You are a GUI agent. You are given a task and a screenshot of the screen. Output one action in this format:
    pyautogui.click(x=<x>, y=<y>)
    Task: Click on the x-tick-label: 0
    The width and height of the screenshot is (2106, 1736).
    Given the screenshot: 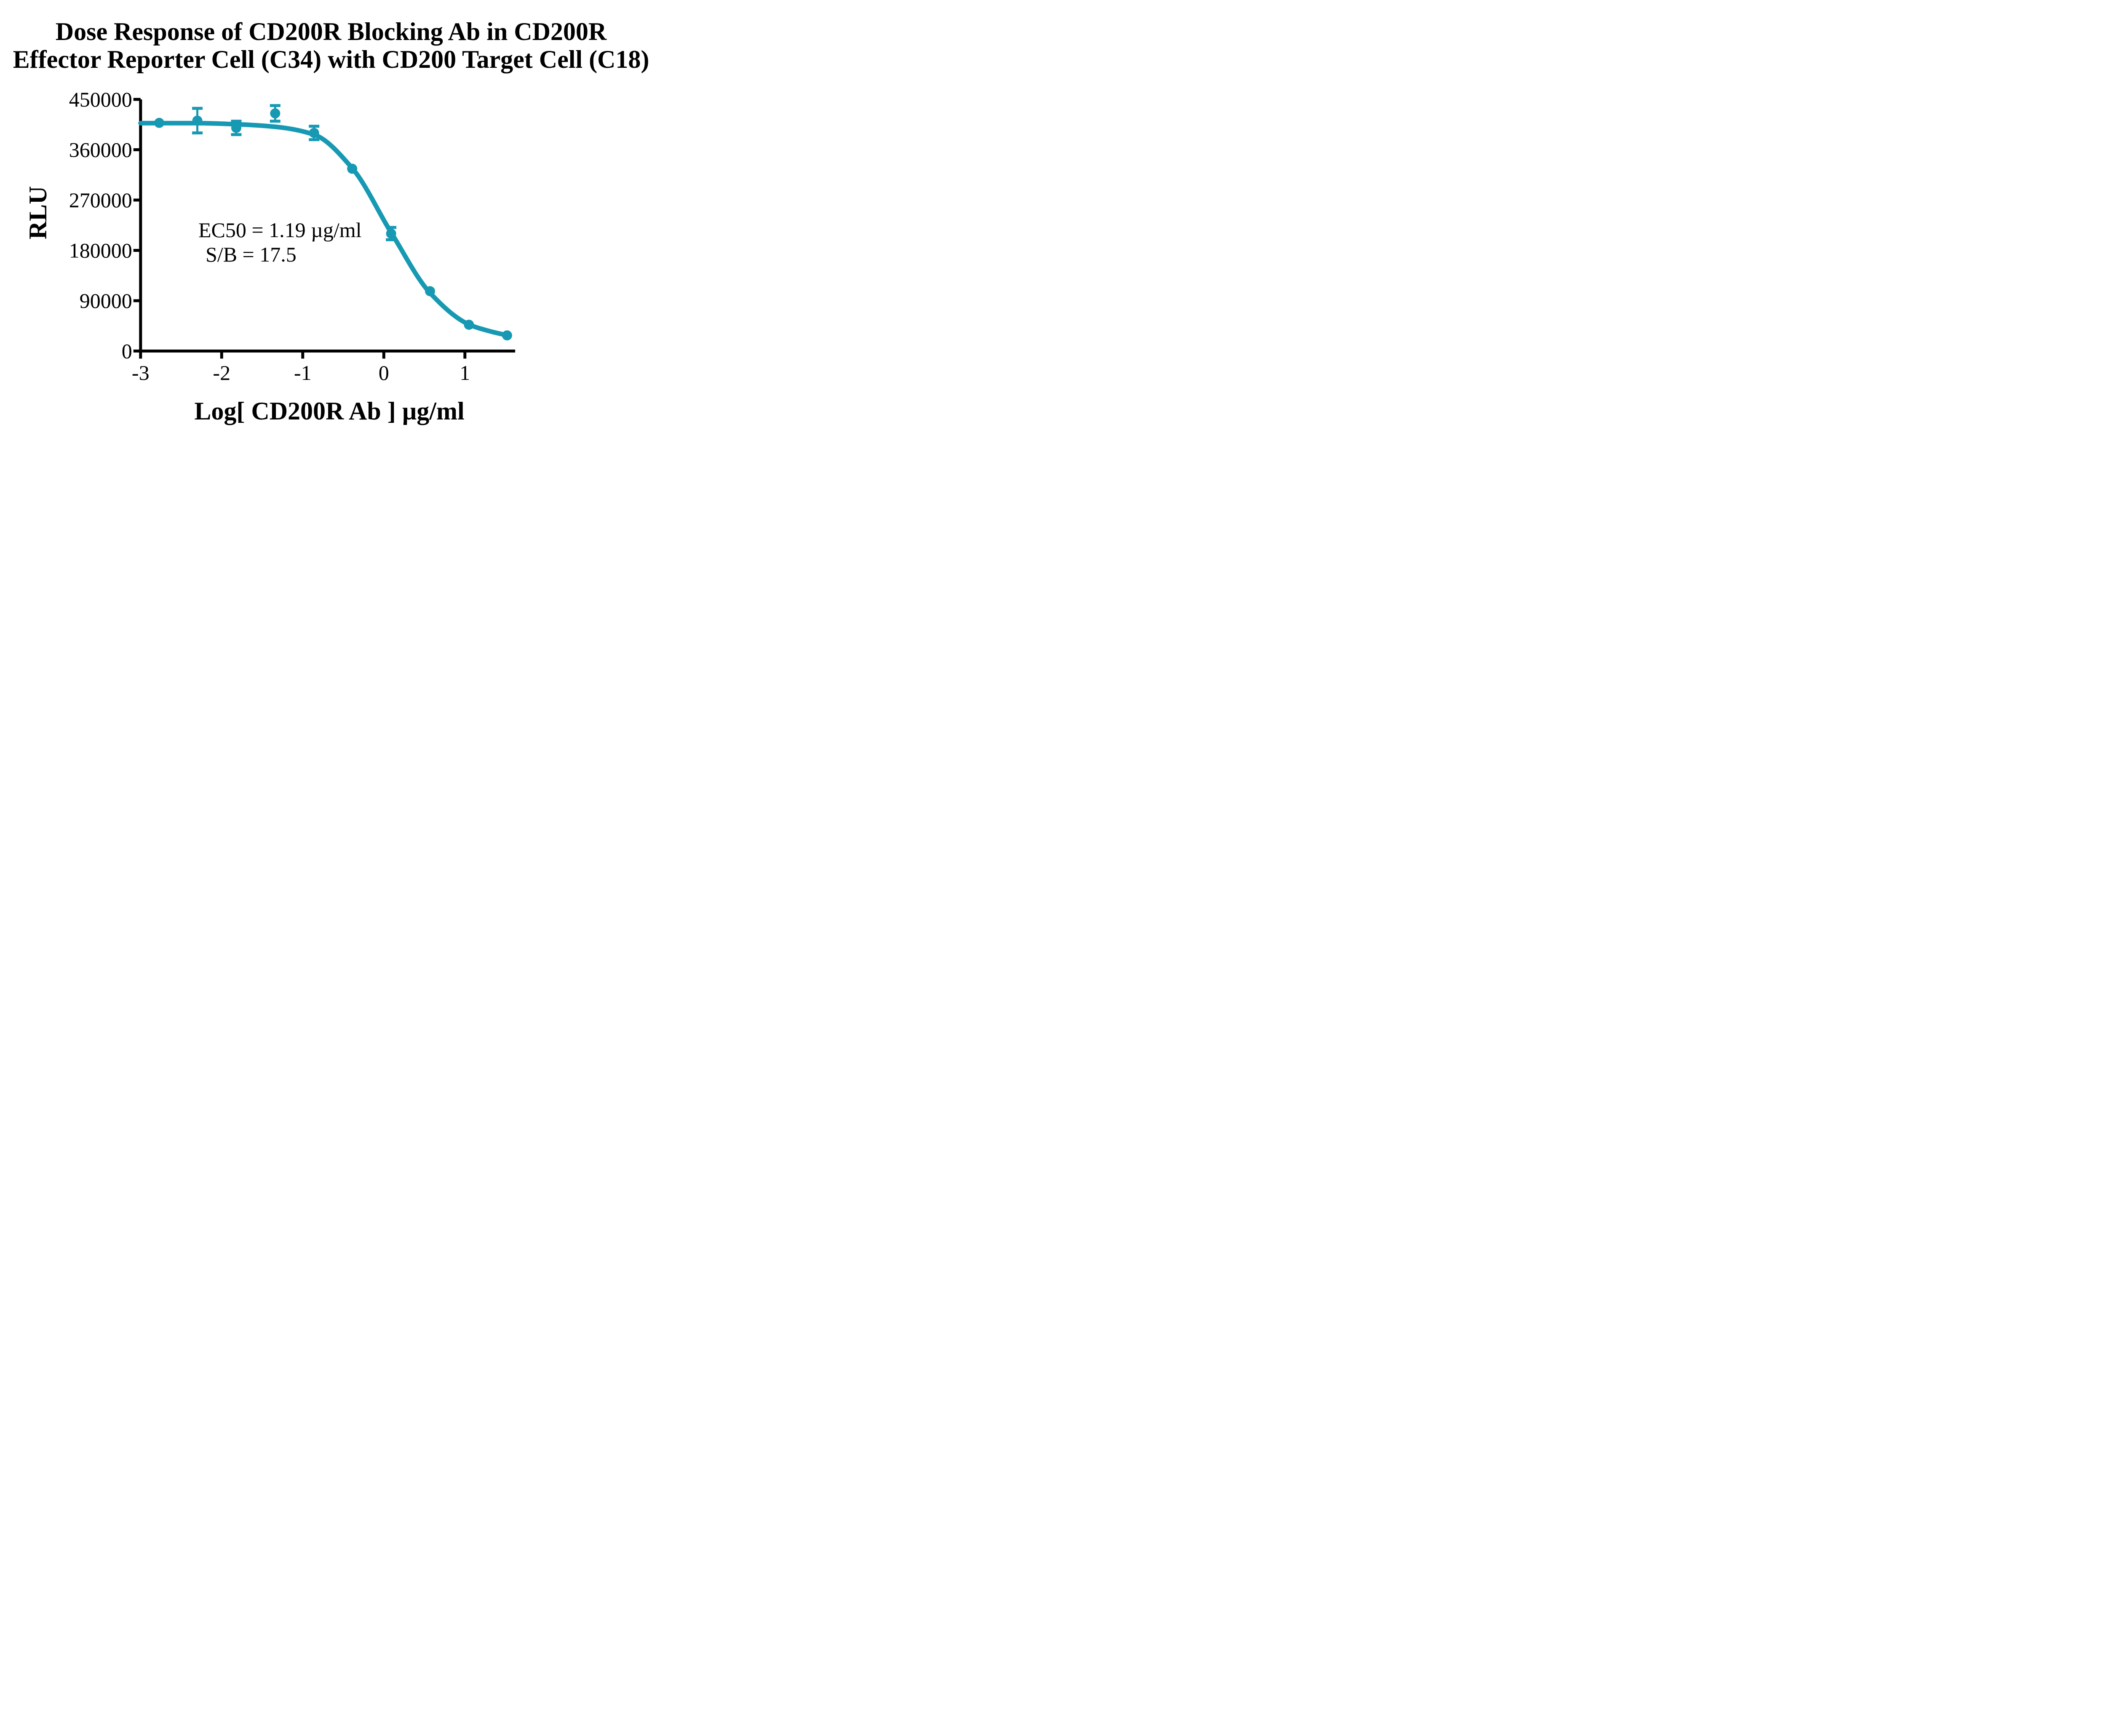 What is the action you would take?
    pyautogui.click(x=384, y=373)
    